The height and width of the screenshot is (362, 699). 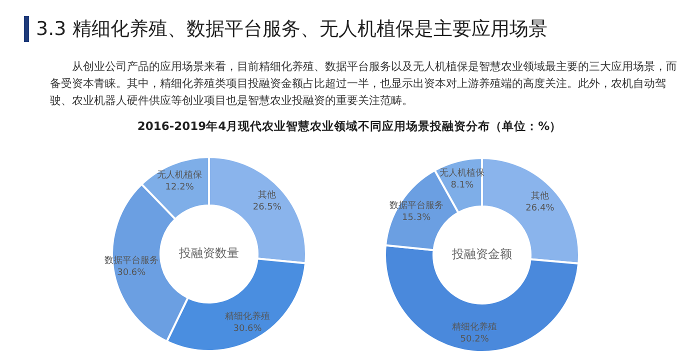 What do you see at coordinates (179, 187) in the screenshot?
I see `data-label: 12.2%` at bounding box center [179, 187].